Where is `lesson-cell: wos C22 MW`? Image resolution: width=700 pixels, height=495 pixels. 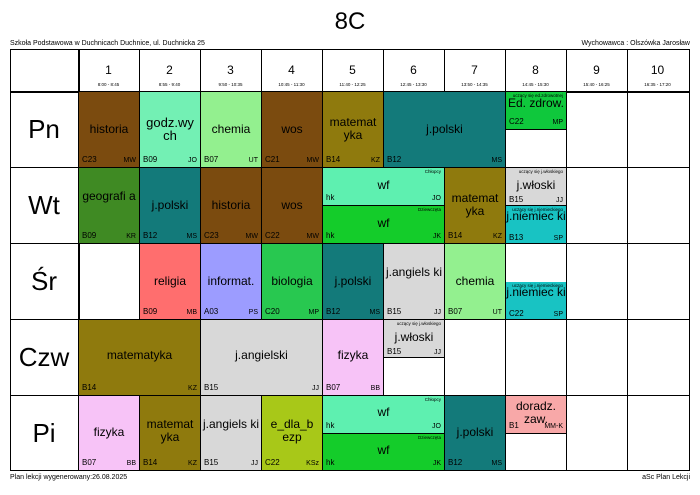 lesson-cell: wos C22 MW is located at coordinates (292, 206).